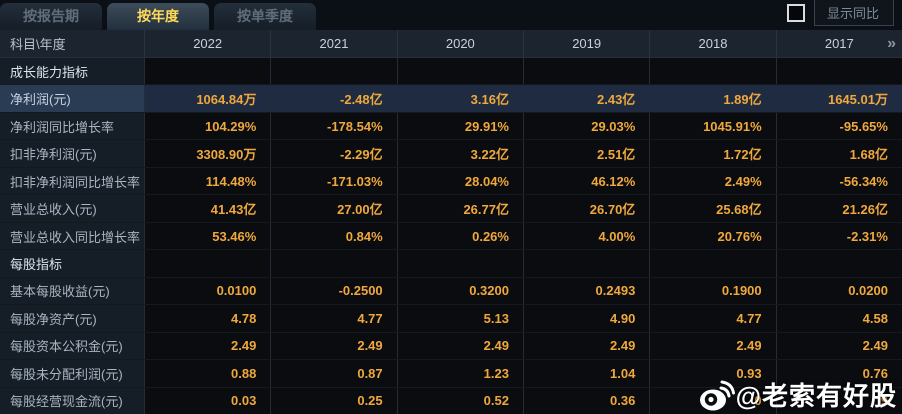  Describe the element at coordinates (713, 208) in the screenshot. I see `value-cell: 25.68亿` at that location.